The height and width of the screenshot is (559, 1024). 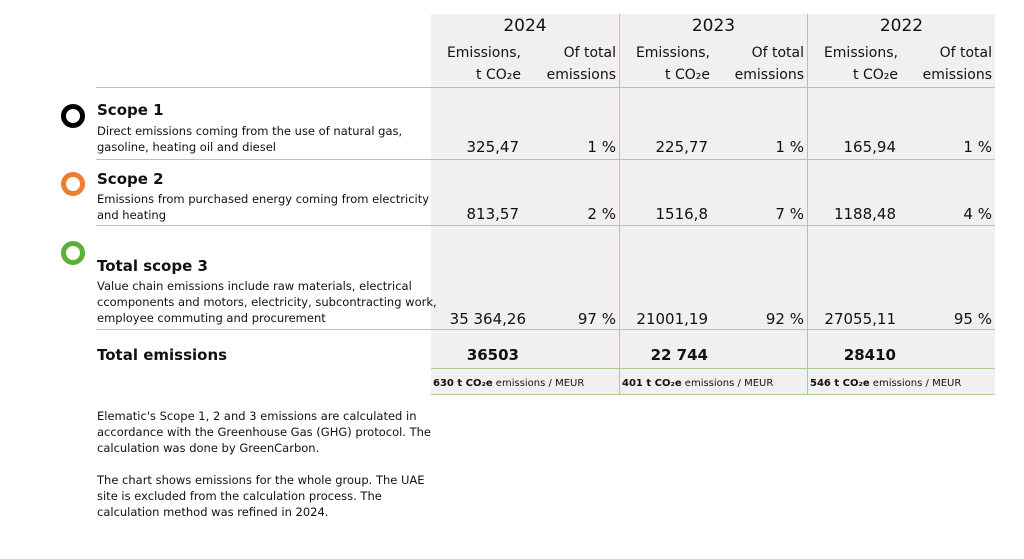 What do you see at coordinates (886, 383) in the screenshot?
I see `intensity-value: 546 t CO₂e emissions / MEUR` at bounding box center [886, 383].